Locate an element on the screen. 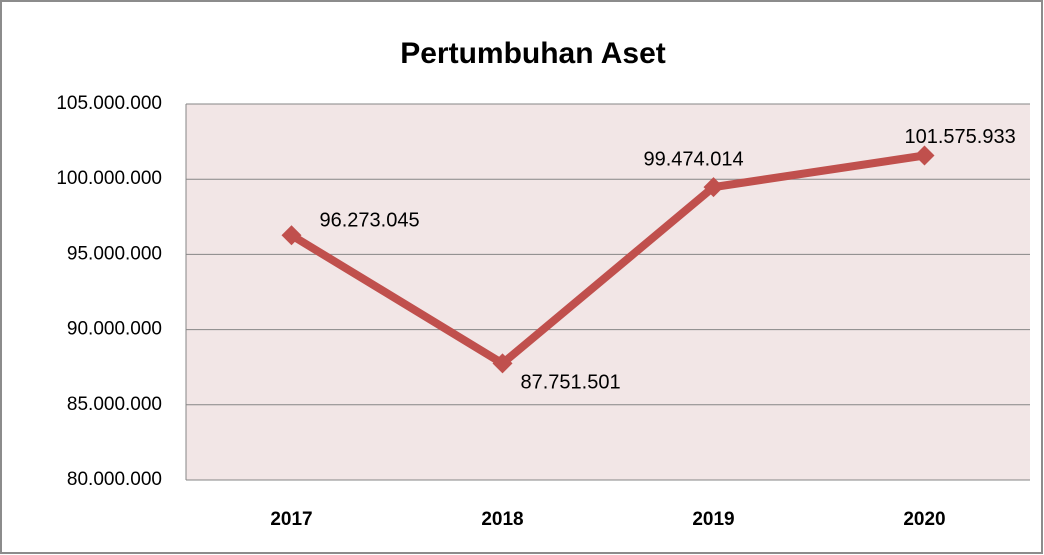  y-tick-label: 85.000.000 is located at coordinates (114, 404).